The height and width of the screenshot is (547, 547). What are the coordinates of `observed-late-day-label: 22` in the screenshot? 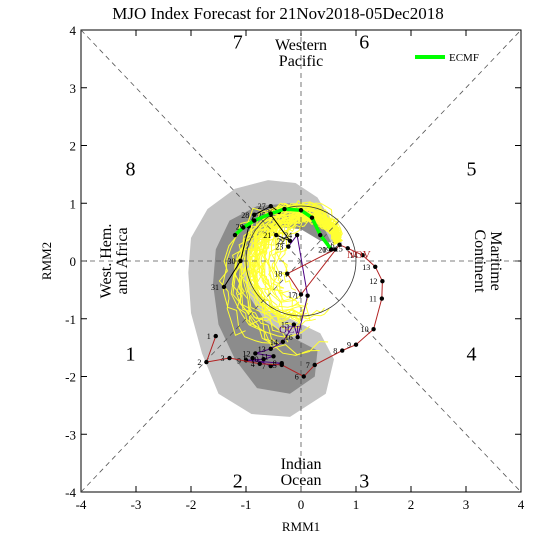 It's located at (281, 241).